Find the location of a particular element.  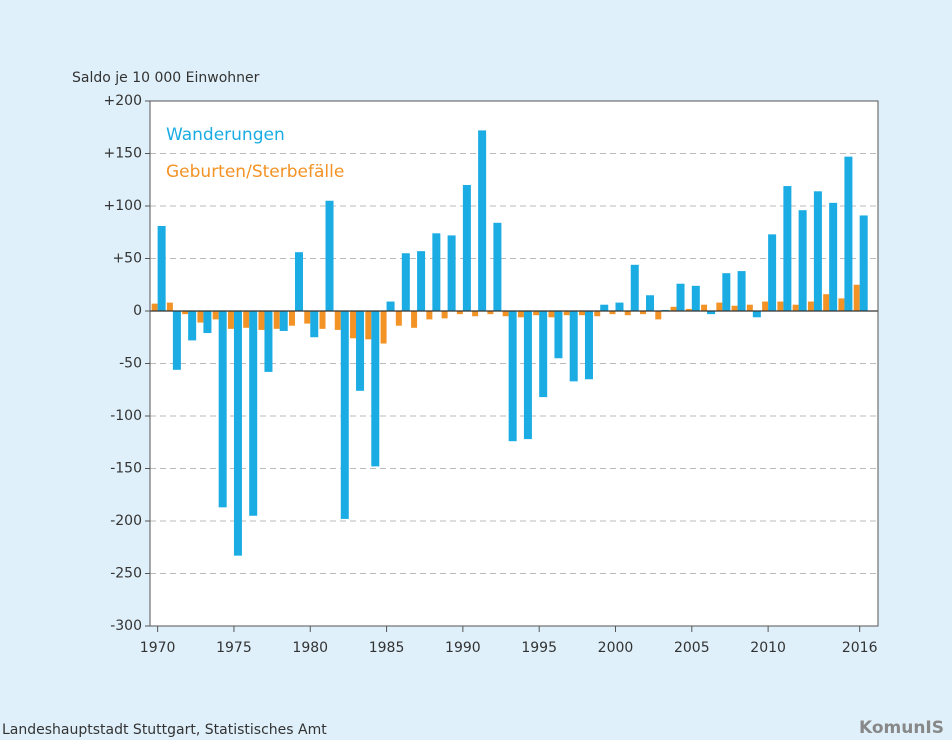

x-tick-label: 1980 is located at coordinates (310, 648).